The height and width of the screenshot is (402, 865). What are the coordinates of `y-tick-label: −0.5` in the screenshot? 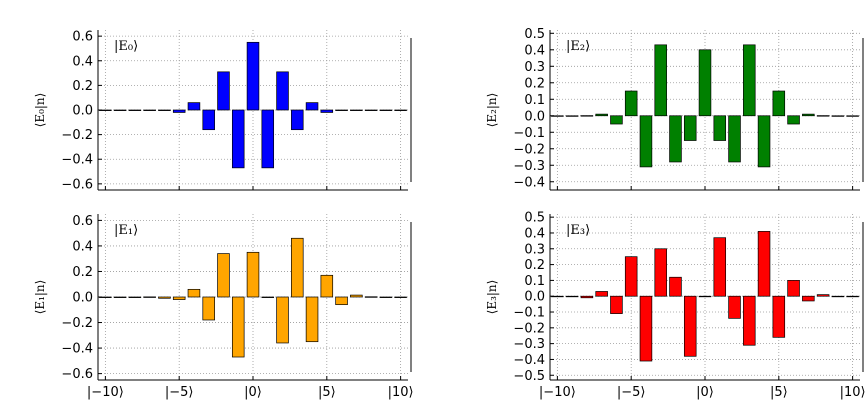 It's located at (529, 376).